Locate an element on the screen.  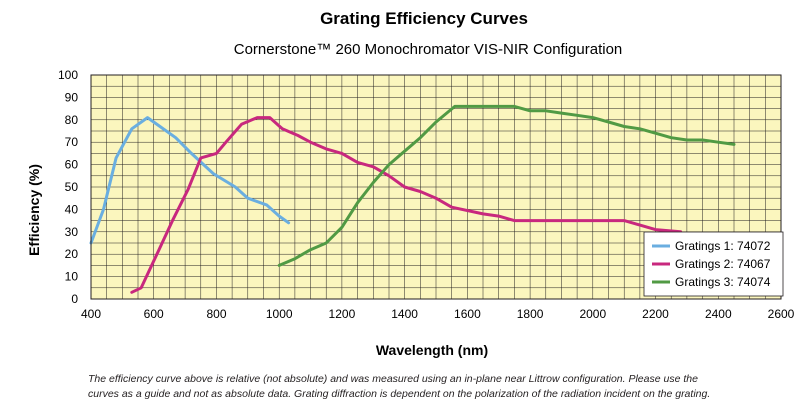
y-tick-label: 30 is located at coordinates (72, 232).